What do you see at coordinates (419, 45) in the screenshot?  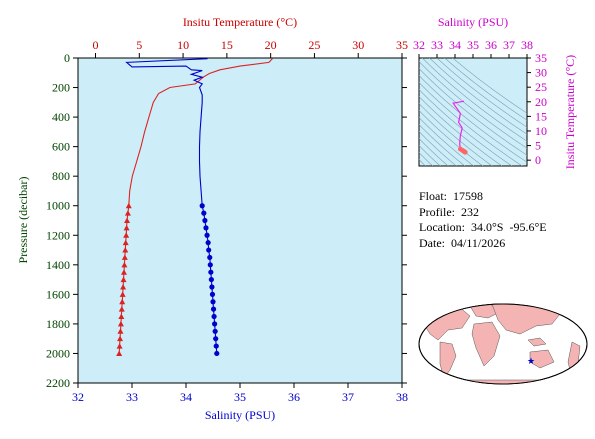 I see `ts-top-tick-label: 32` at bounding box center [419, 45].